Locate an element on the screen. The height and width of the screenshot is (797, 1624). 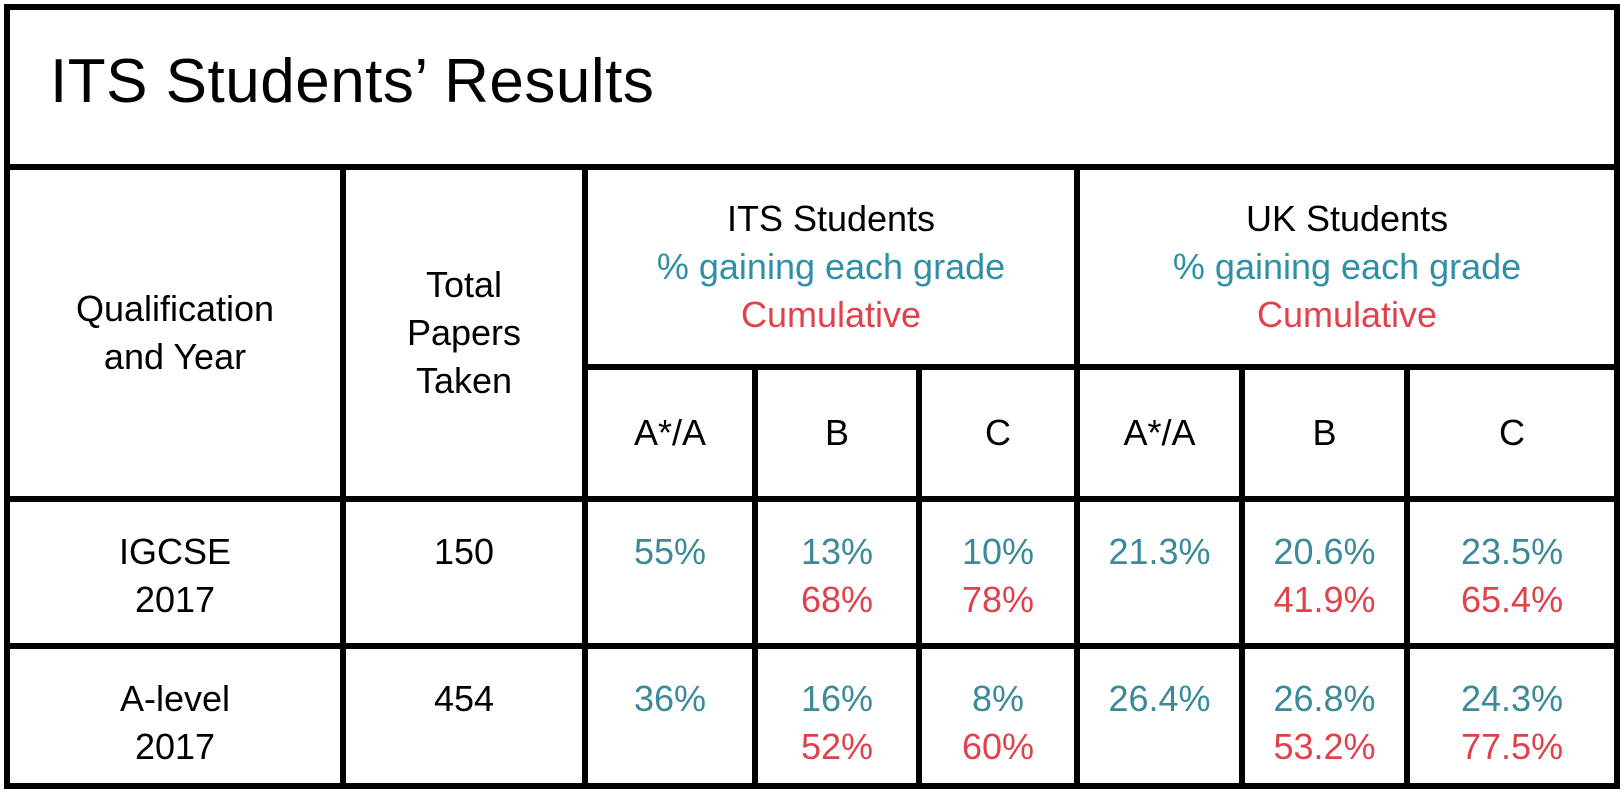
its-grade-c-header: C is located at coordinates (998, 432).